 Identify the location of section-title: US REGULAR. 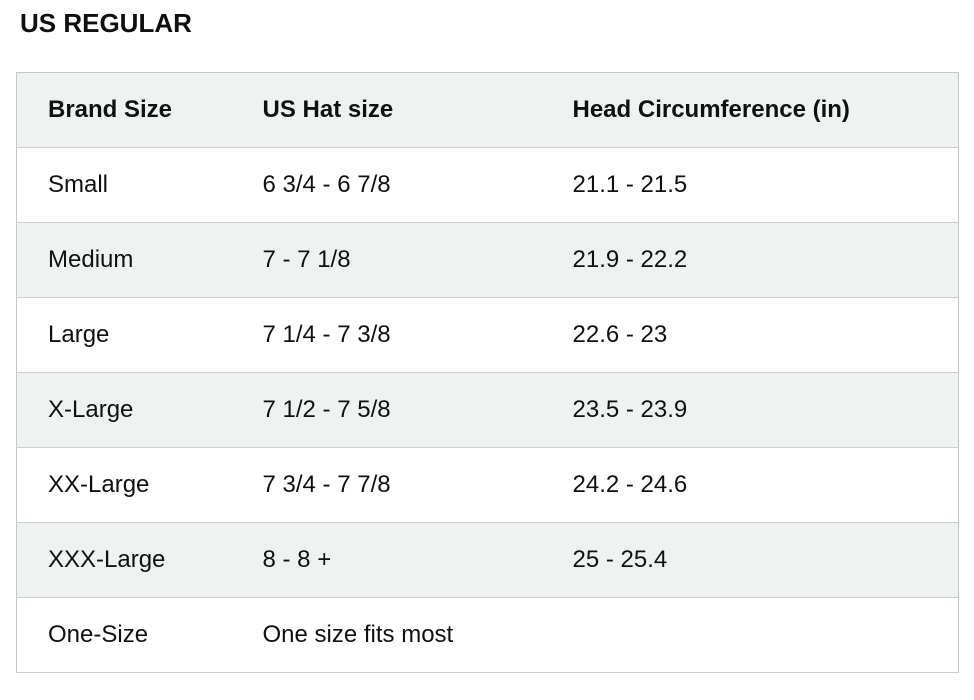
(106, 23).